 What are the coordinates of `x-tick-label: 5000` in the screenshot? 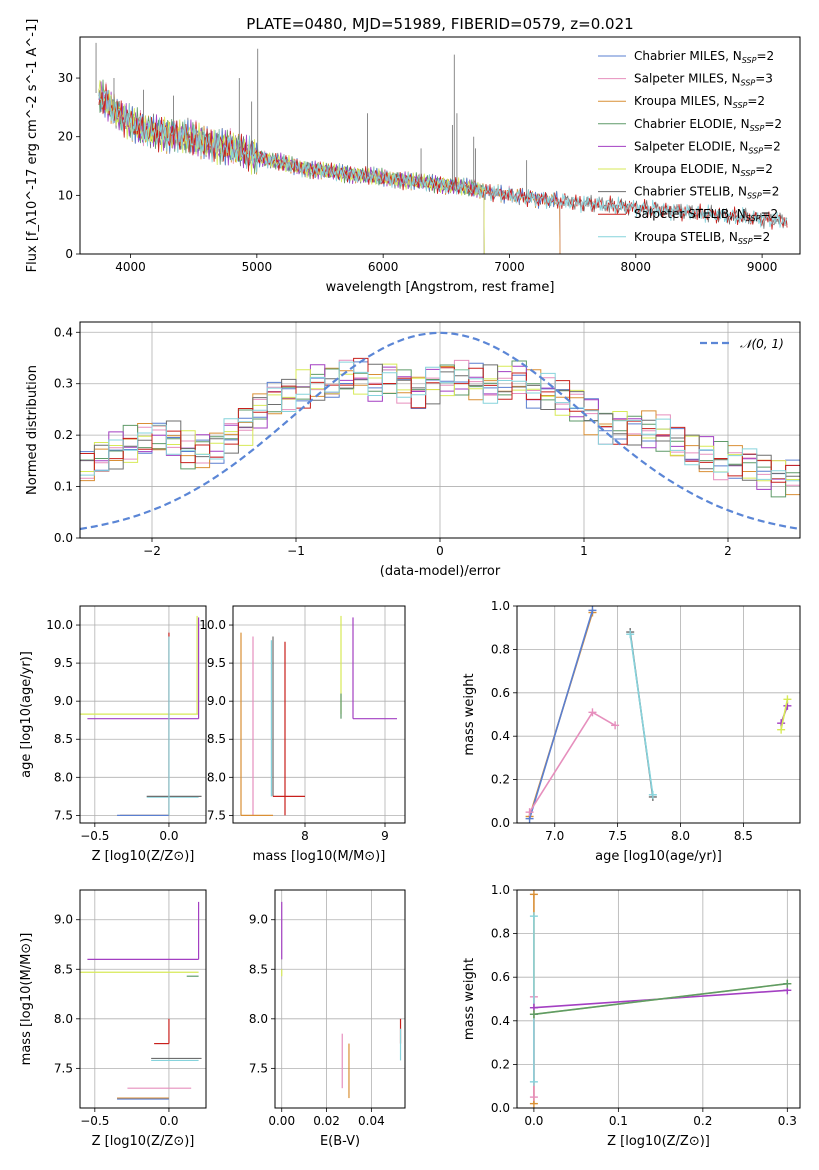 It's located at (257, 267).